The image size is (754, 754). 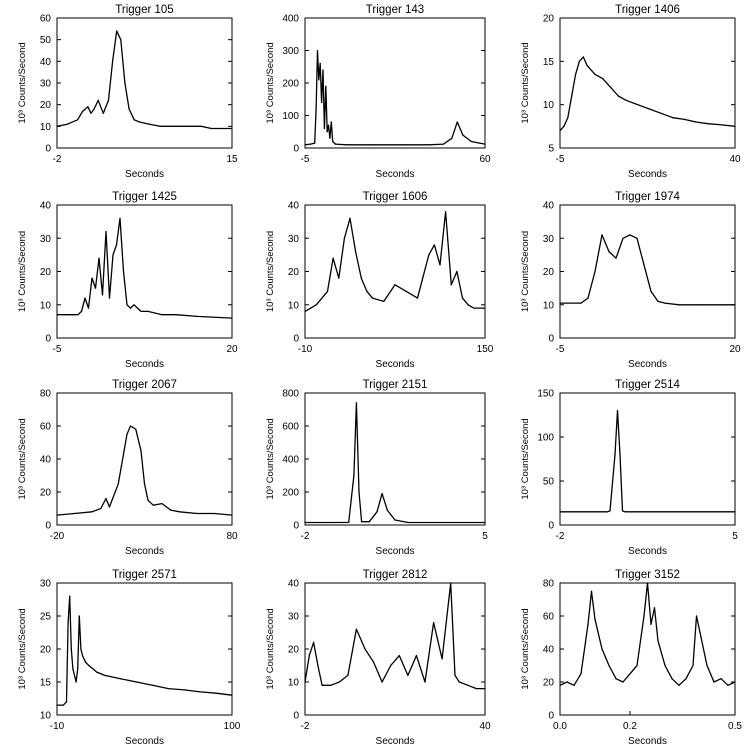 I want to click on x-tick-label: -5, so click(x=305, y=159).